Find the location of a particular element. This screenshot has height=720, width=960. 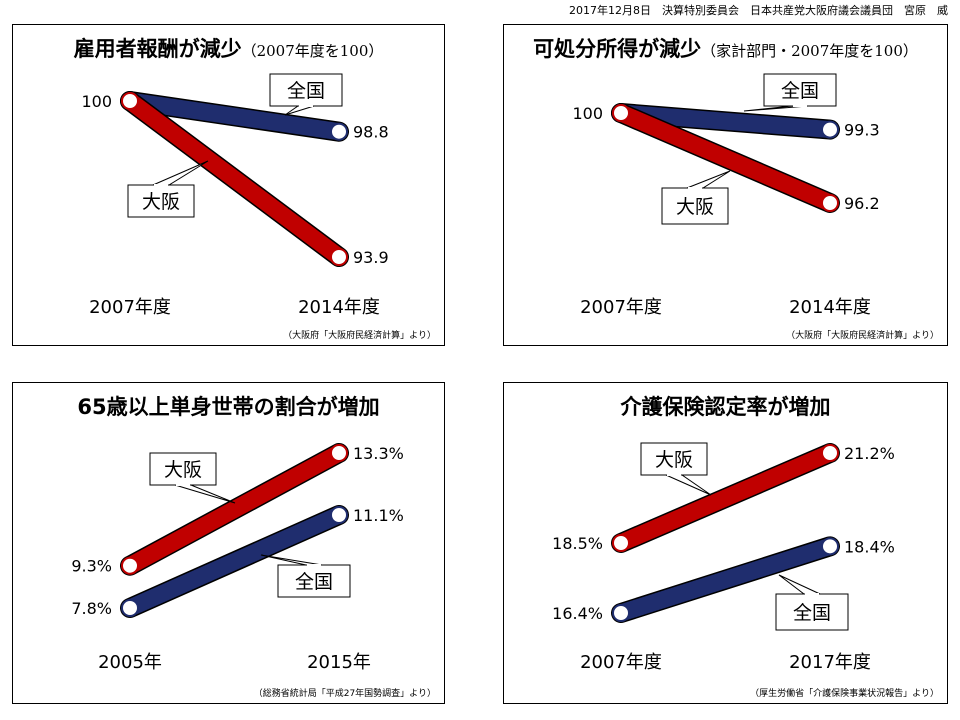

chart-title: 65歳以上単身世帯の割合が増加 is located at coordinates (228, 406).